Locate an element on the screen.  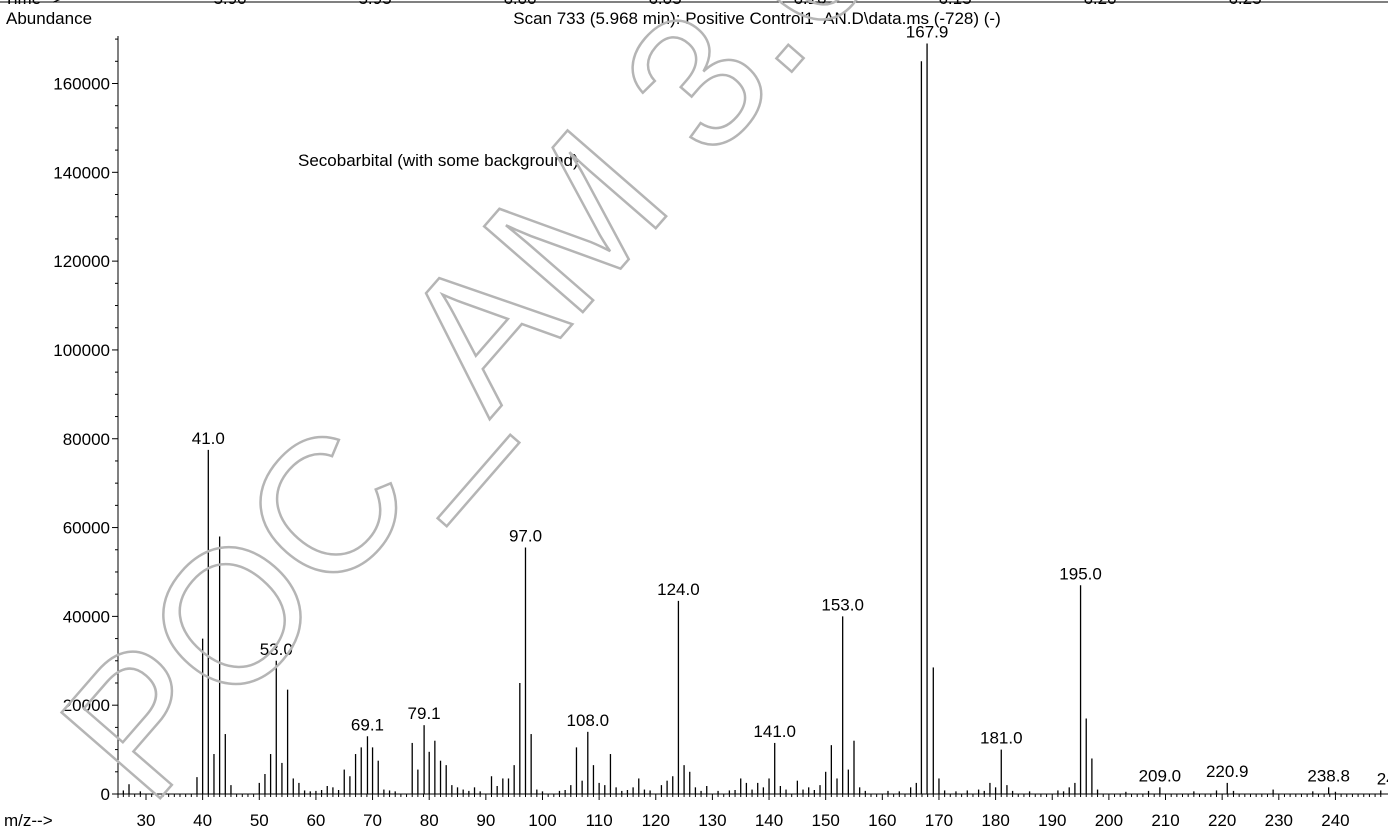
peak-label: 238.8 is located at coordinates (1328, 775).